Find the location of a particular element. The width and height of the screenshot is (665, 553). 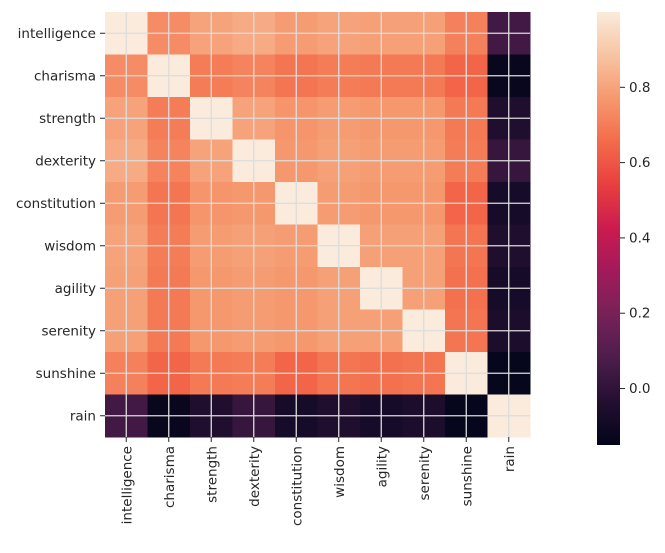

row-label-strength: strength is located at coordinates (67, 119).